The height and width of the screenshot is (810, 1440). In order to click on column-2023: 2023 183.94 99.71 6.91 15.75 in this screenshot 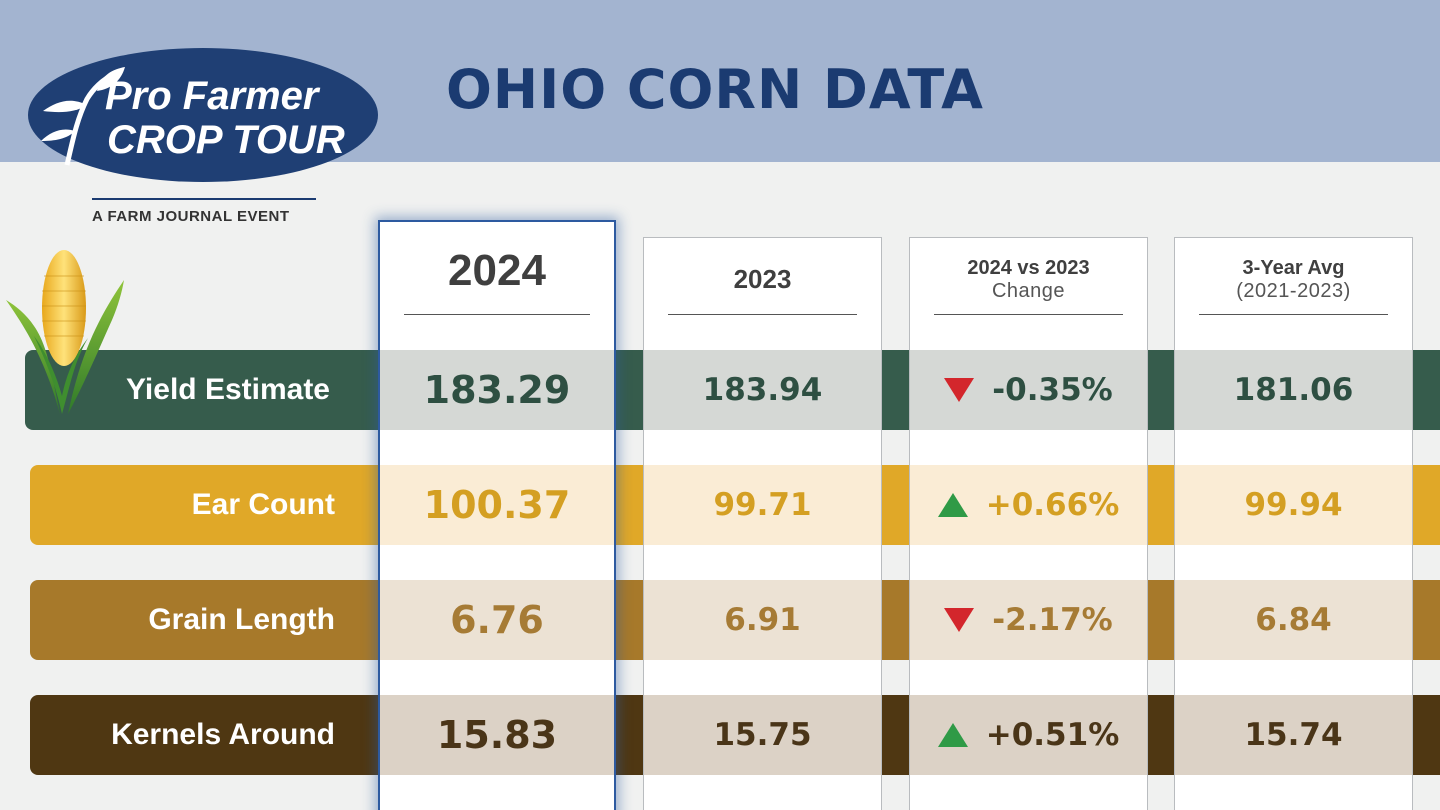, I will do `click(762, 523)`.